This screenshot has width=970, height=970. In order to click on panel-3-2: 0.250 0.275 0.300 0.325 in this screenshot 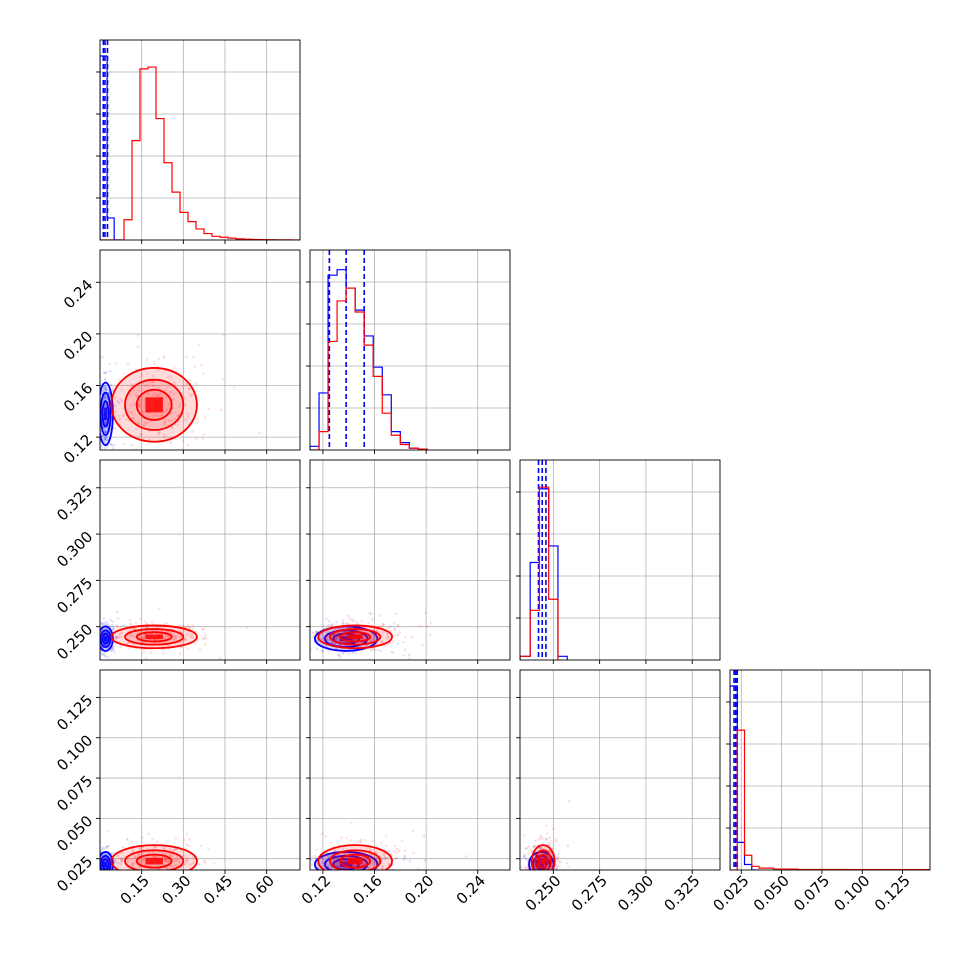, I will do `click(618, 792)`.